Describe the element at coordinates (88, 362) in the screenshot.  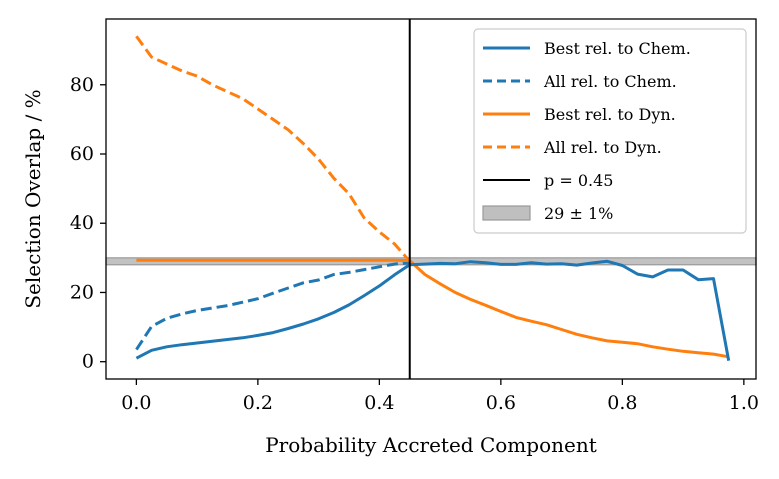
I see `y-tick-label: 0` at that location.